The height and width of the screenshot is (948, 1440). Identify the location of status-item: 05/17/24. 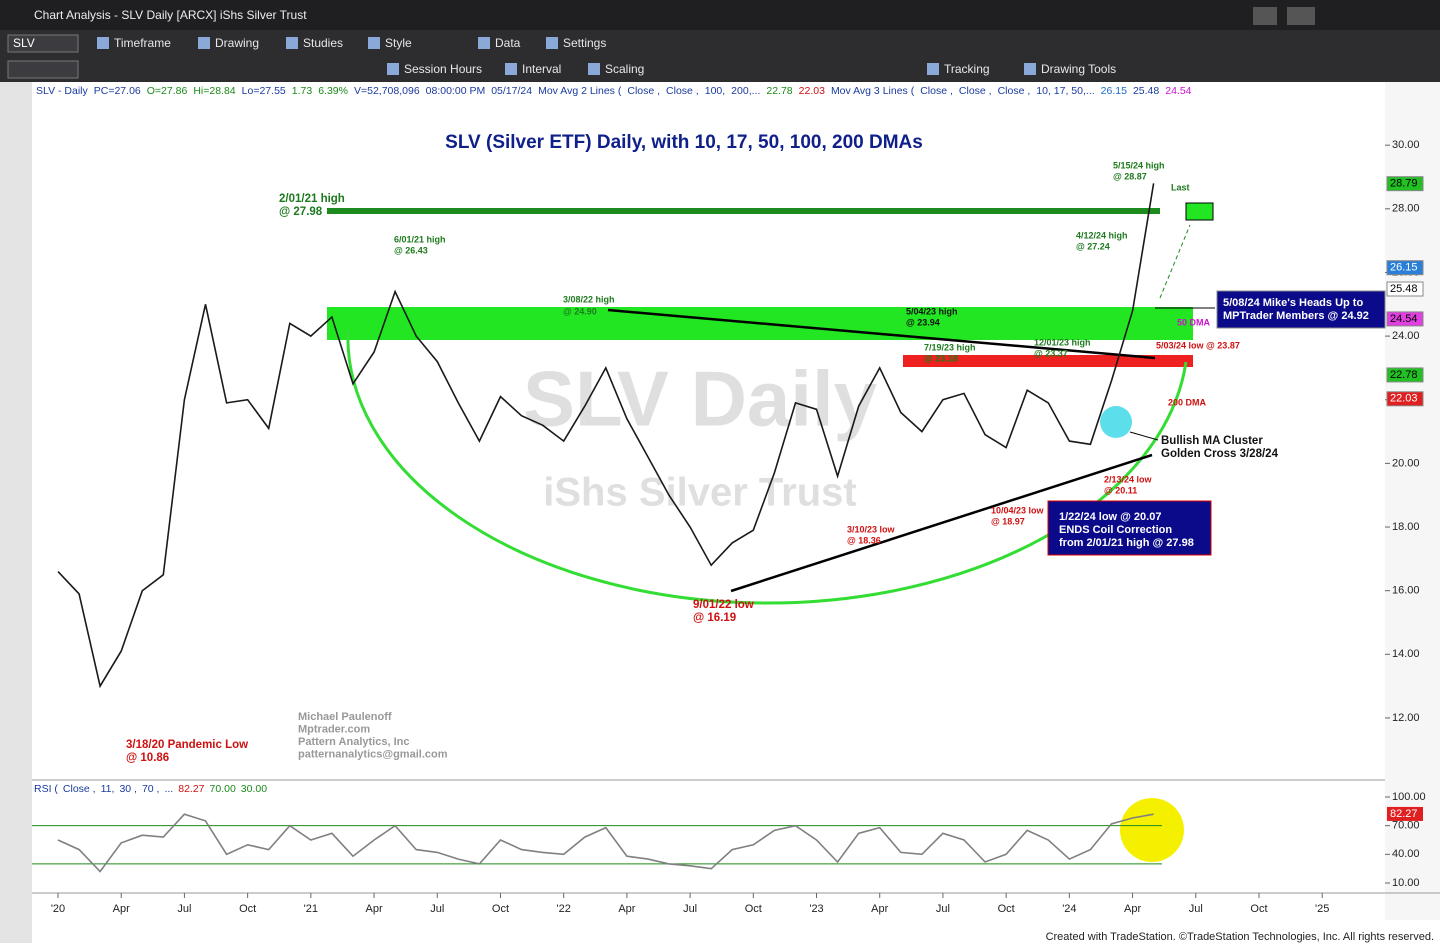
(511, 91).